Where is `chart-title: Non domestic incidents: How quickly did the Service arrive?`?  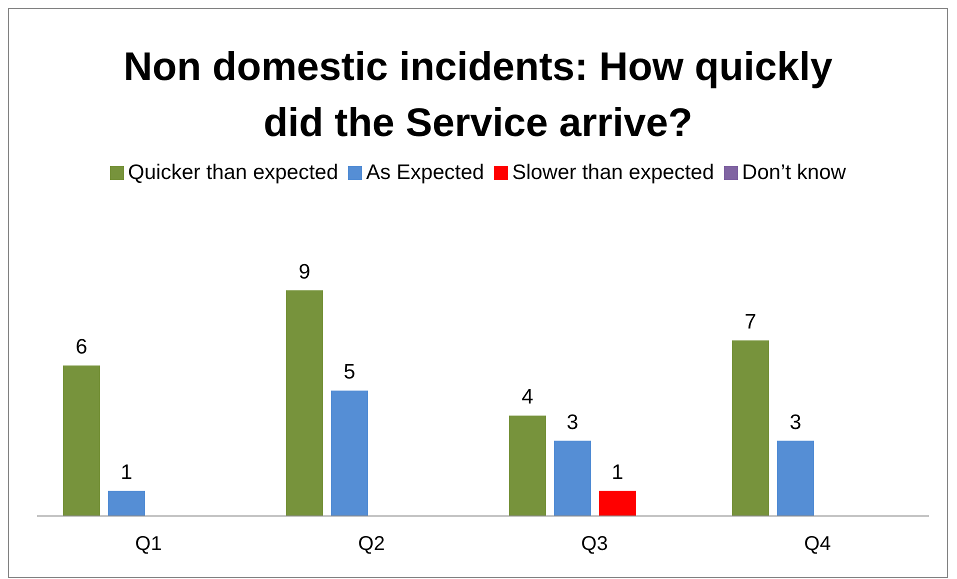 chart-title: Non domestic incidents: How quickly did the Service arrive? is located at coordinates (478, 95).